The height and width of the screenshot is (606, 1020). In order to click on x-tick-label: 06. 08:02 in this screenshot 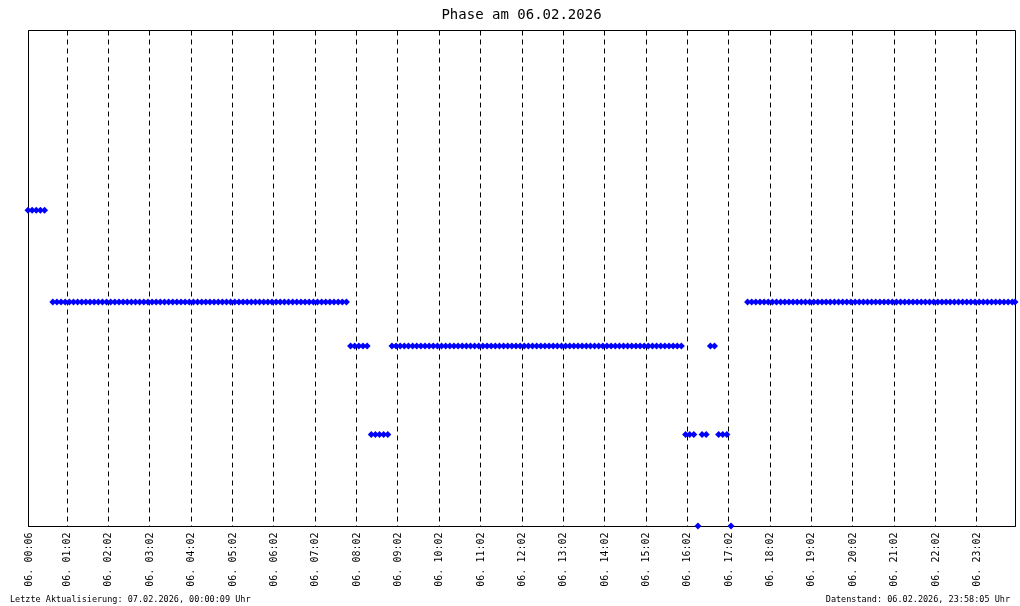, I will do `click(356, 559)`.